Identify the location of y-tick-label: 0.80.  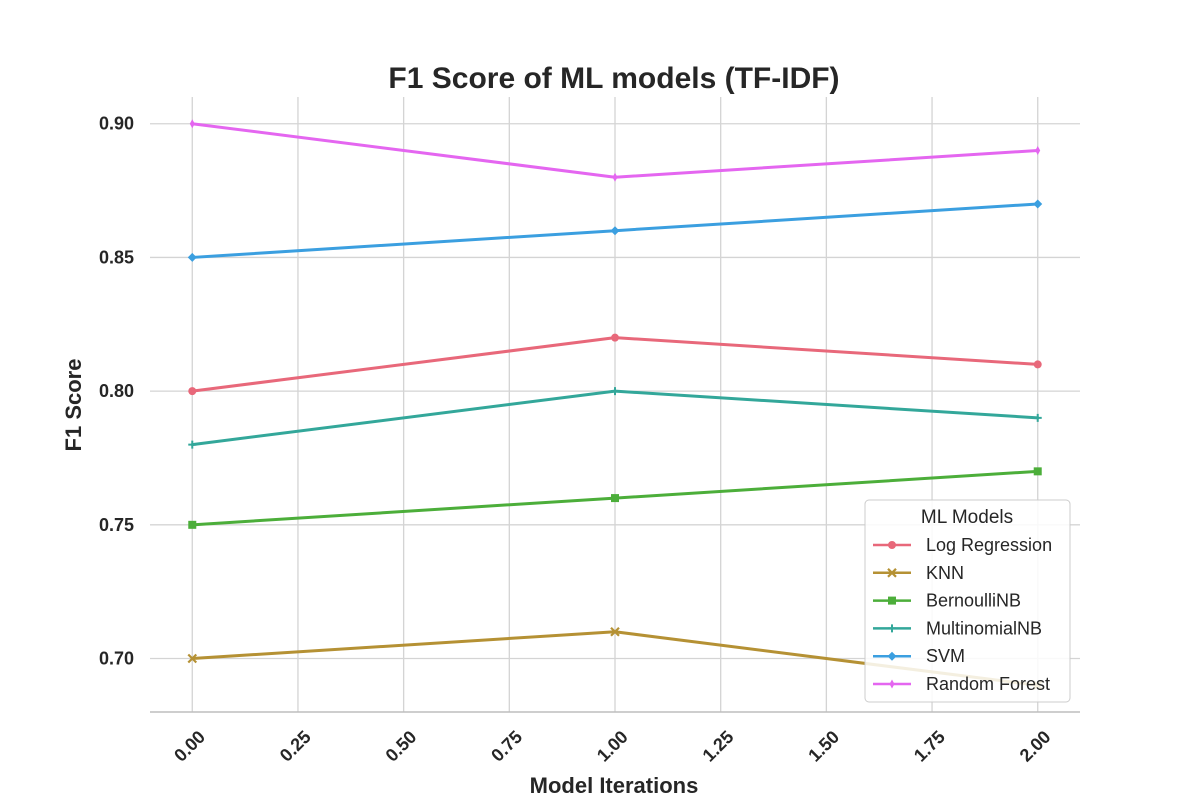
(116, 391).